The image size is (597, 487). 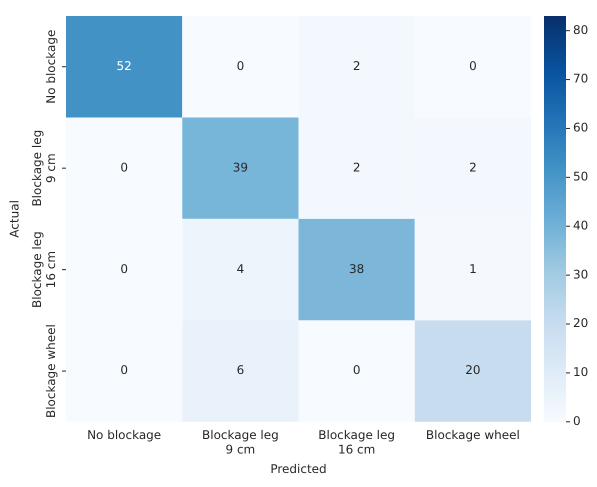 I want to click on data-label: 39, so click(x=240, y=167).